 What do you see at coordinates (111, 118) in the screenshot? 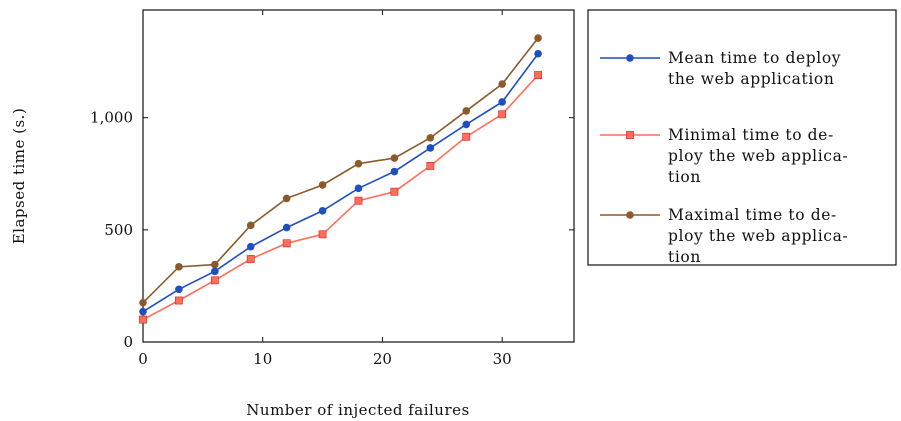
I see `y-tick-label: 1,000` at bounding box center [111, 118].